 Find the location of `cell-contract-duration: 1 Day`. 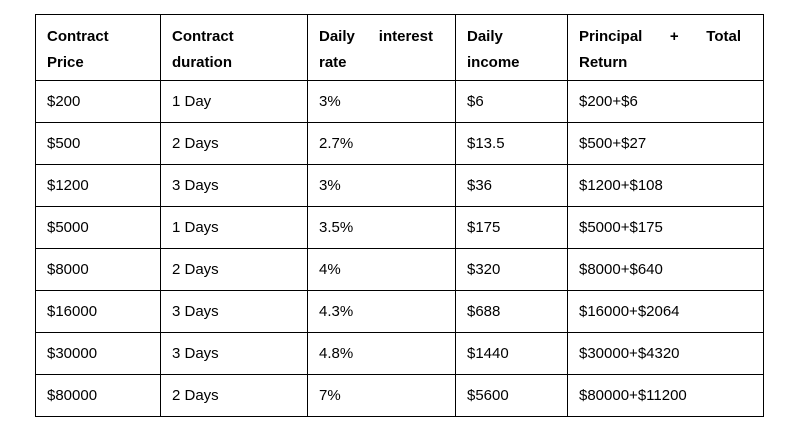

cell-contract-duration: 1 Day is located at coordinates (234, 101).